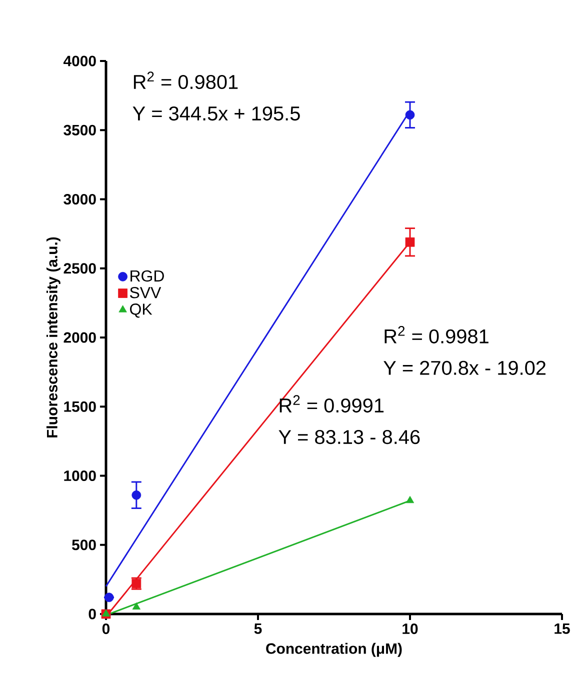 This screenshot has width=582, height=675. Describe the element at coordinates (410, 628) in the screenshot. I see `x-tick-label: 10` at that location.